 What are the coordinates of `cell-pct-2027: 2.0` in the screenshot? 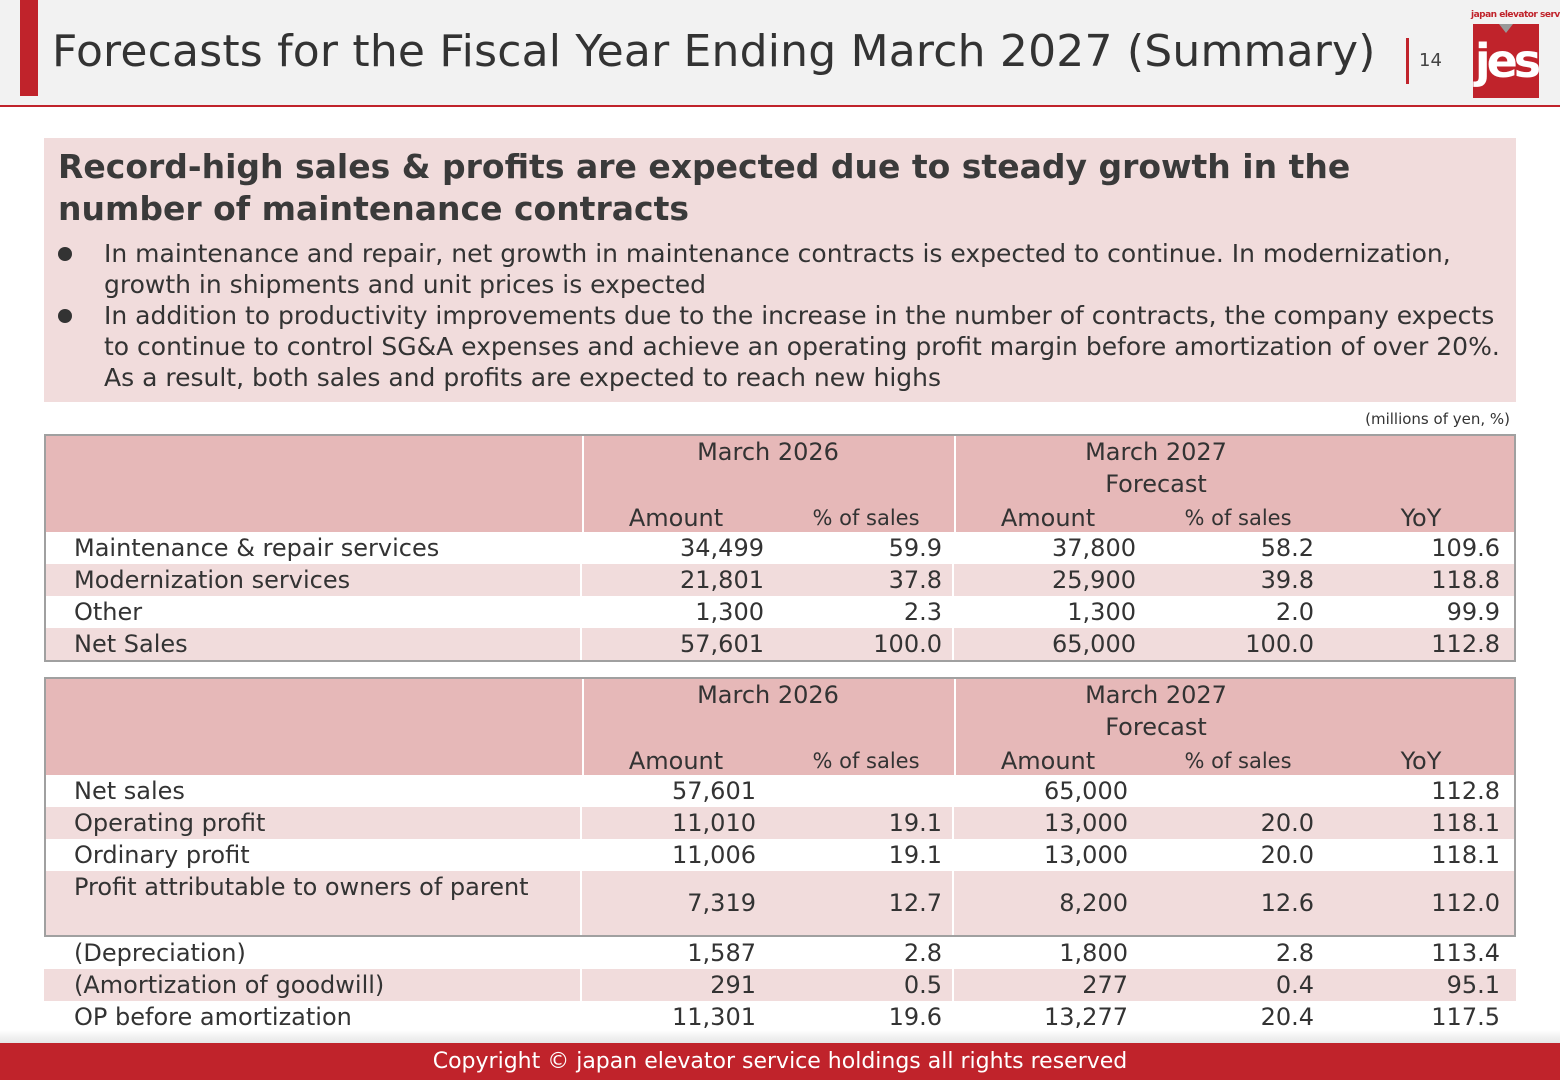 It's located at (1294, 612).